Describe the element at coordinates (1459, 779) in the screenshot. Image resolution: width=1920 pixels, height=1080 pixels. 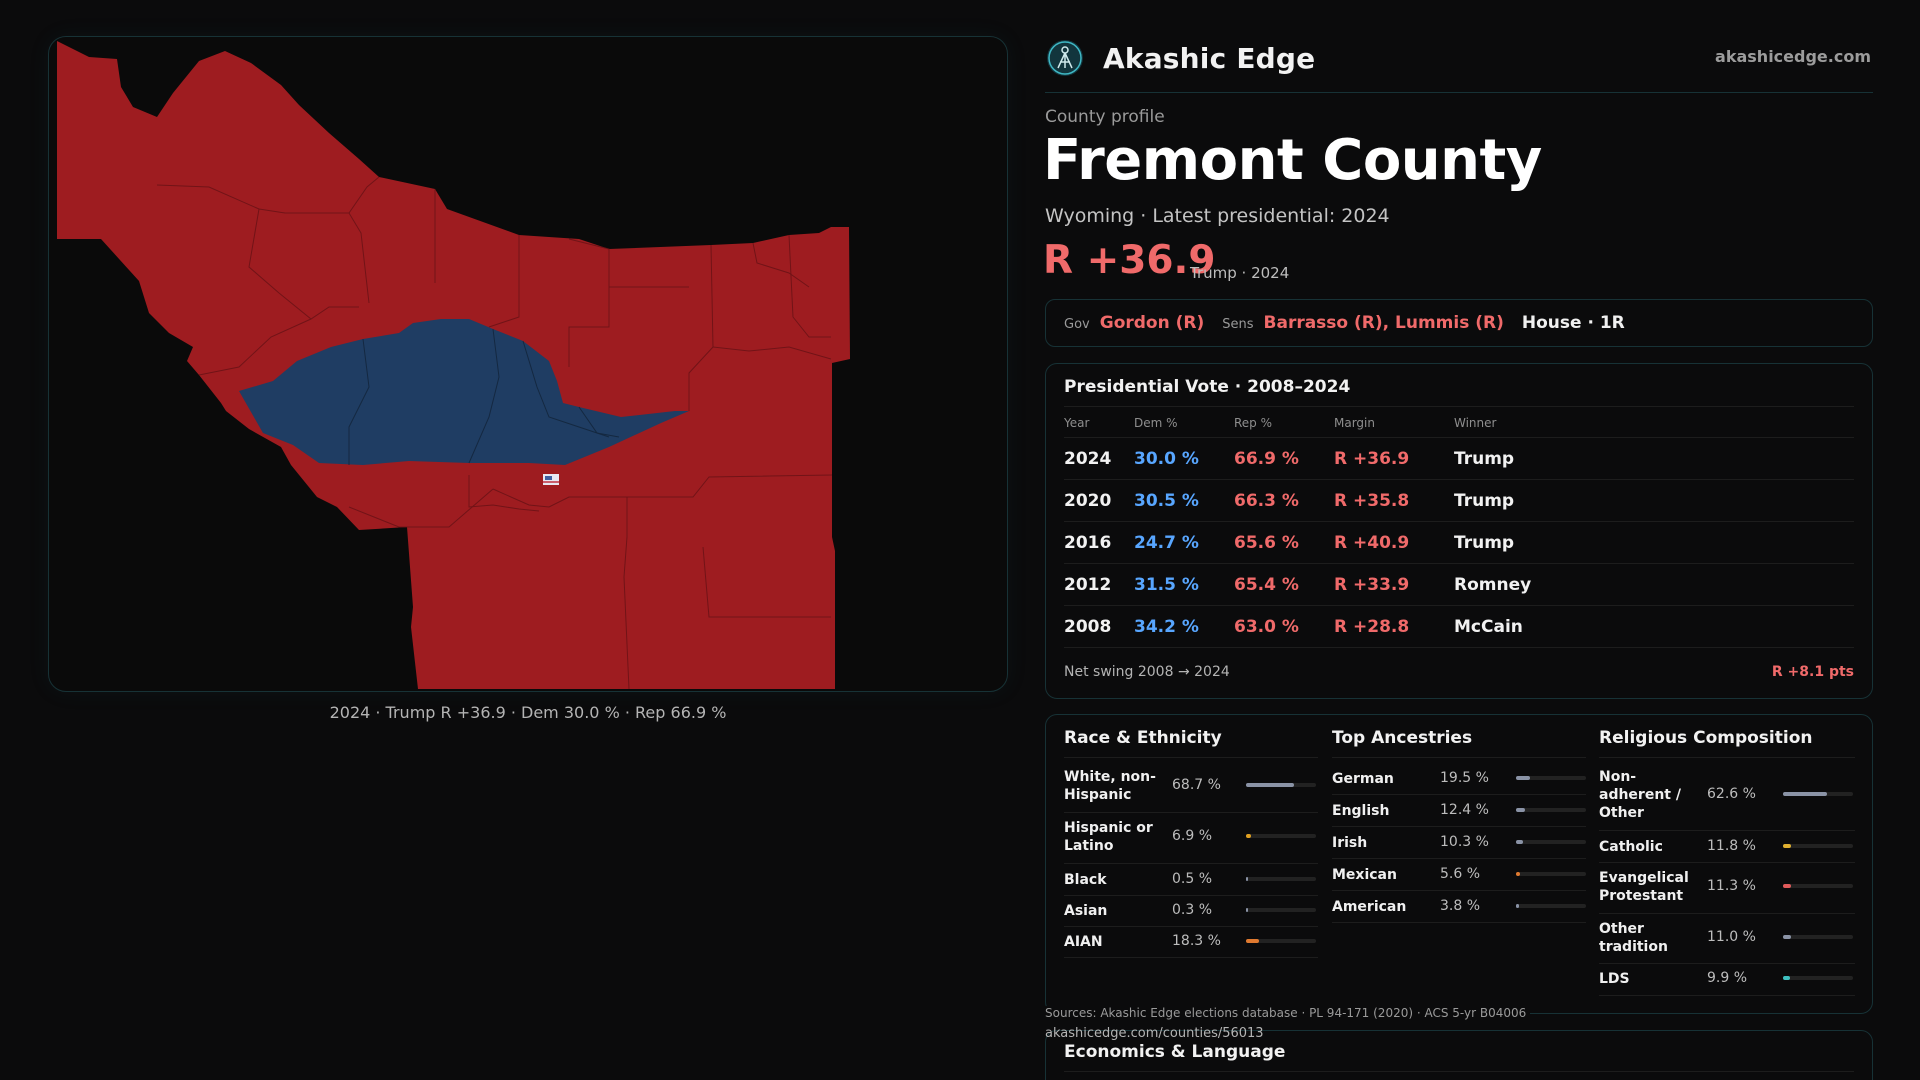
I see `list-item: German 19.5 %` at that location.